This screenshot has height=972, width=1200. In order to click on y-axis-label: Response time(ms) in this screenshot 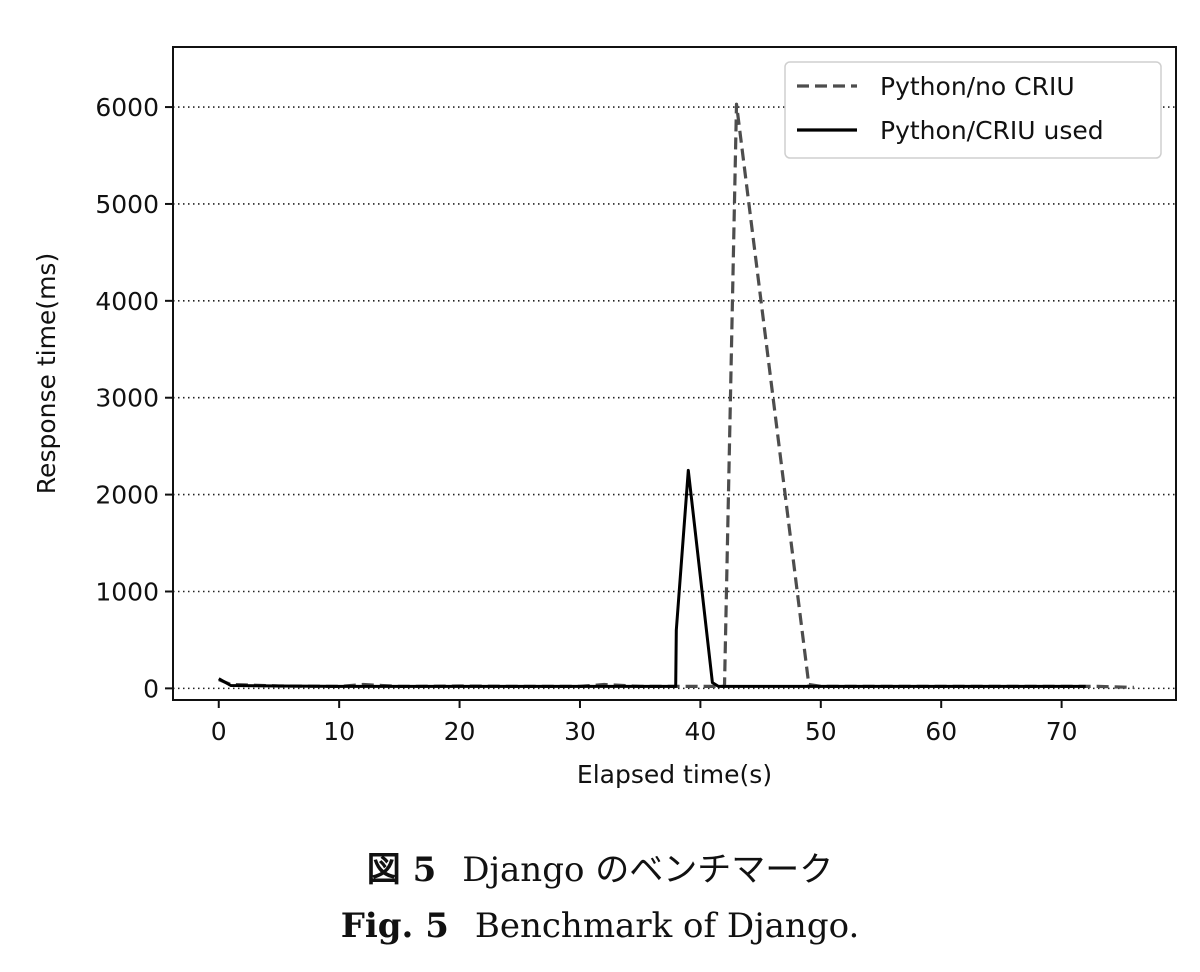, I will do `click(46, 373)`.